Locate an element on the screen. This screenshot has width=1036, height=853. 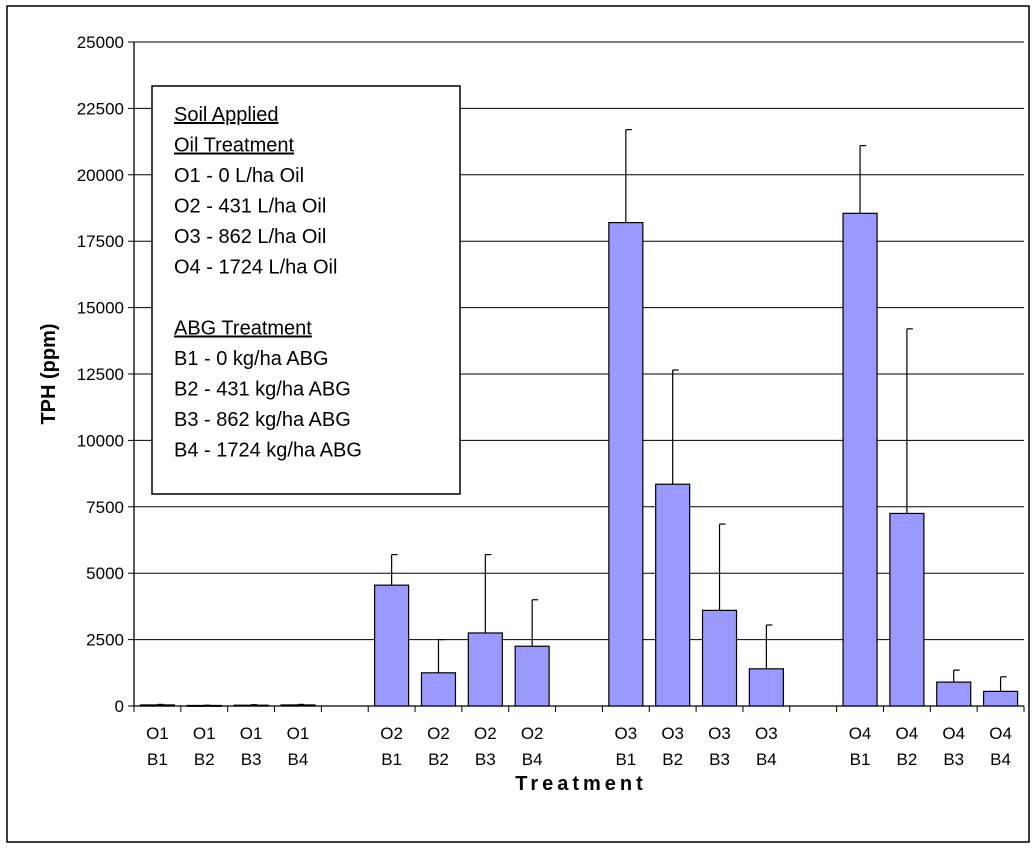
y-tick-label: 10000 is located at coordinates (100, 440).